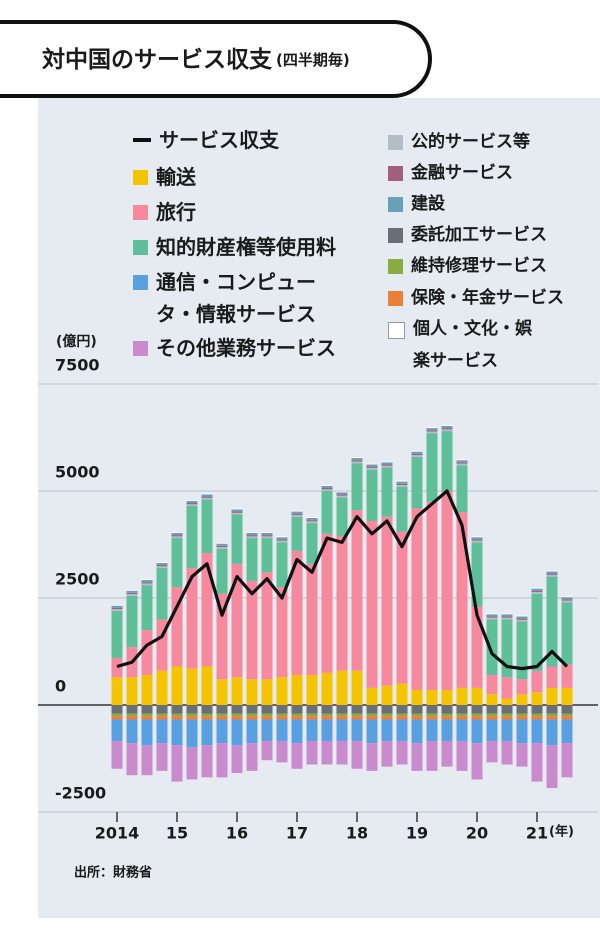  I want to click on legend-label: 個人・文化・娯楽サービス, so click(472, 345).